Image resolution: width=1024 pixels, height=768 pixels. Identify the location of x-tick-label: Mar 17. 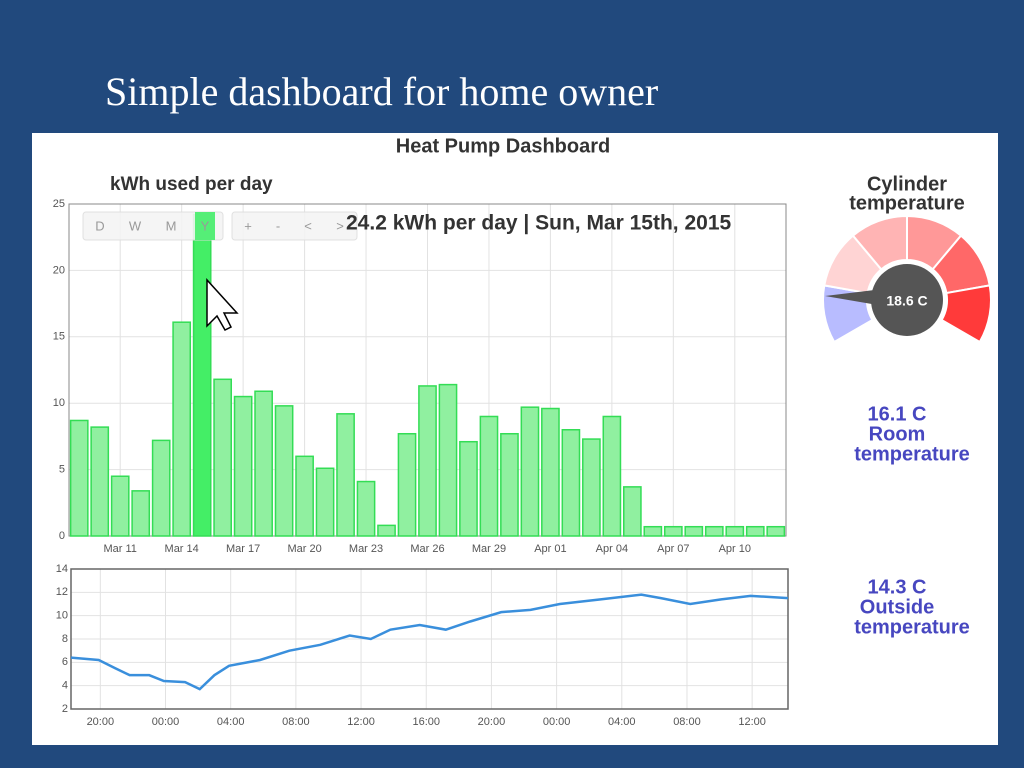
(243, 549).